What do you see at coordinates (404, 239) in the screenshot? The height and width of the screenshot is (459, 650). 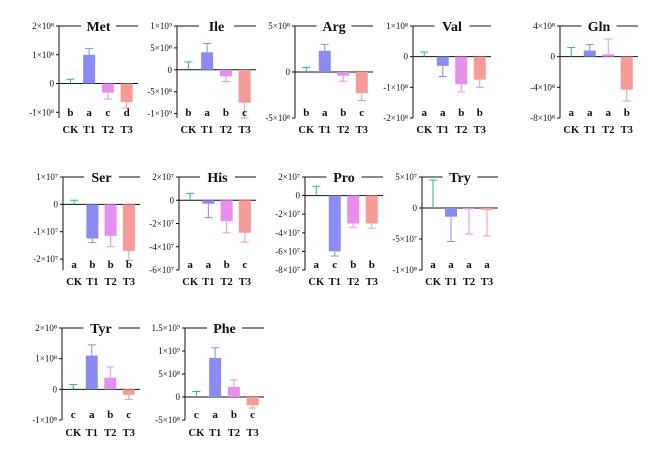 I see `y-tick-label: -5×10⁷` at bounding box center [404, 239].